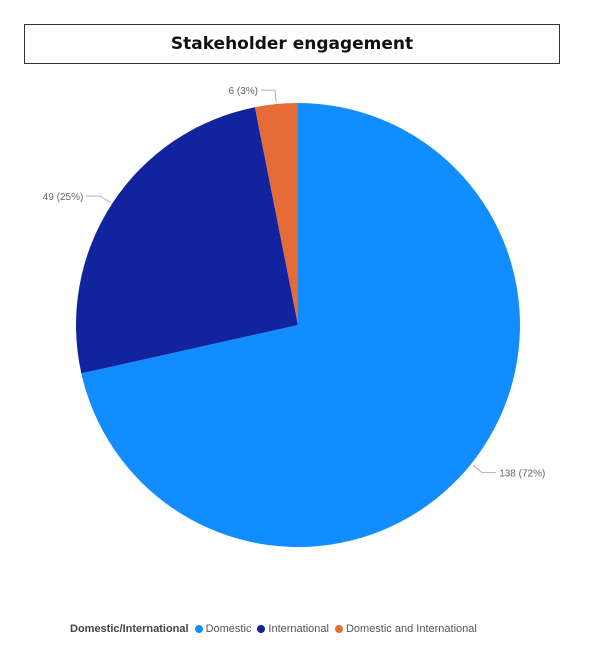 Image resolution: width=599 pixels, height=664 pixels. What do you see at coordinates (338, 629) in the screenshot?
I see `legend-marker-domestic-and-international` at bounding box center [338, 629].